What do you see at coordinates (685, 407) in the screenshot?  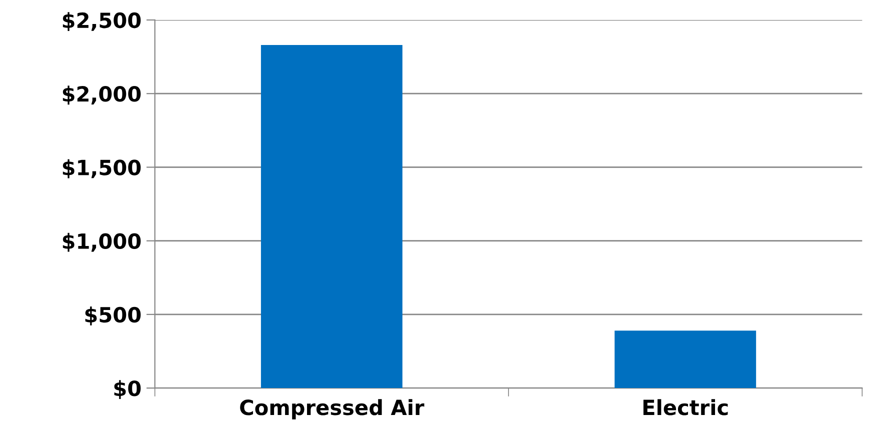 I see `x-tick-label: Electric` at bounding box center [685, 407].